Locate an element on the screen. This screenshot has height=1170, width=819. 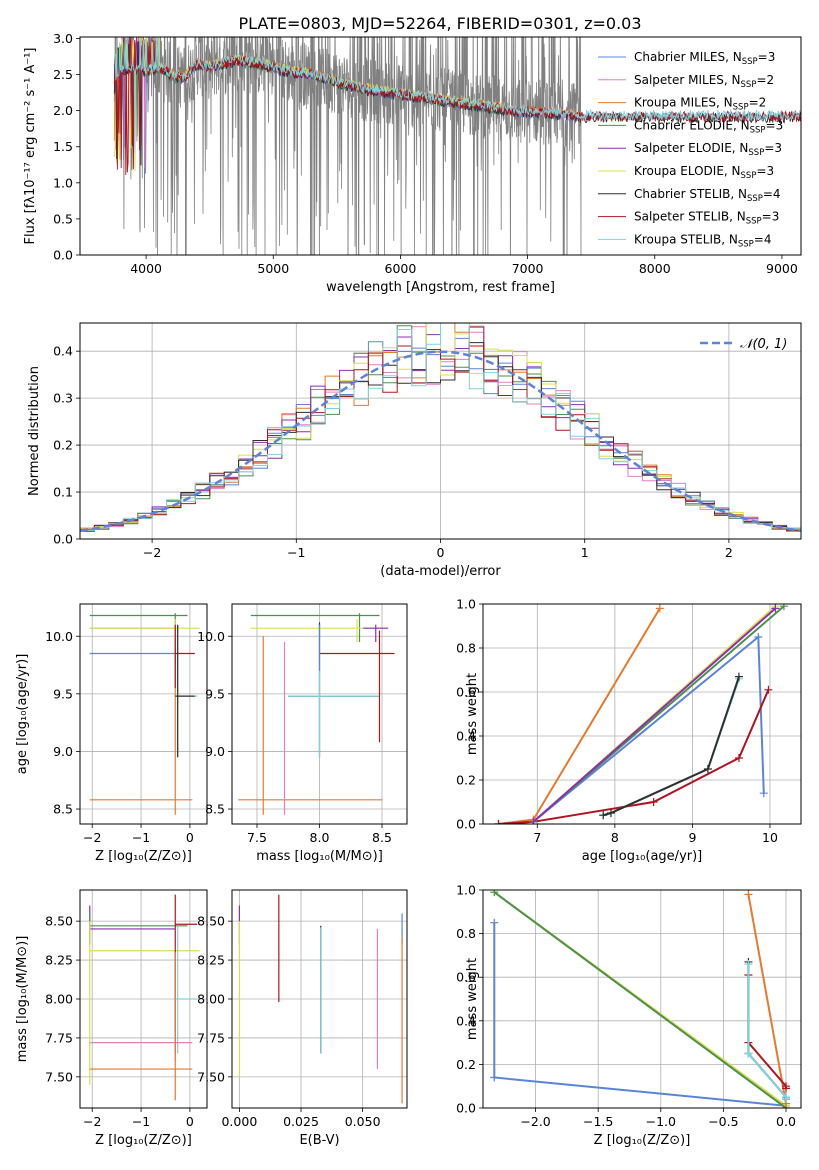
y-tick-label: 0.4 is located at coordinates (466, 736).